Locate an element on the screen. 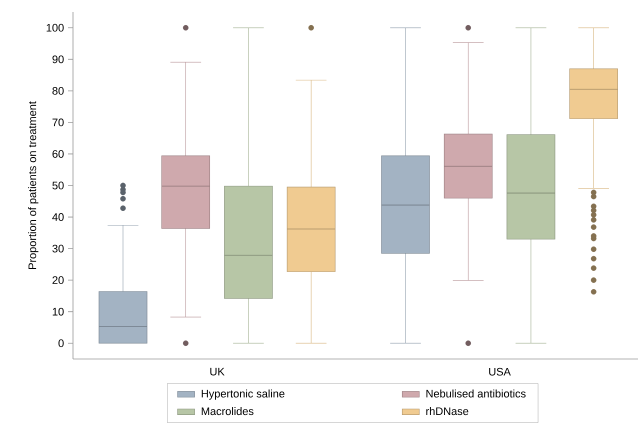  y-tick-label: 50 is located at coordinates (58, 186).